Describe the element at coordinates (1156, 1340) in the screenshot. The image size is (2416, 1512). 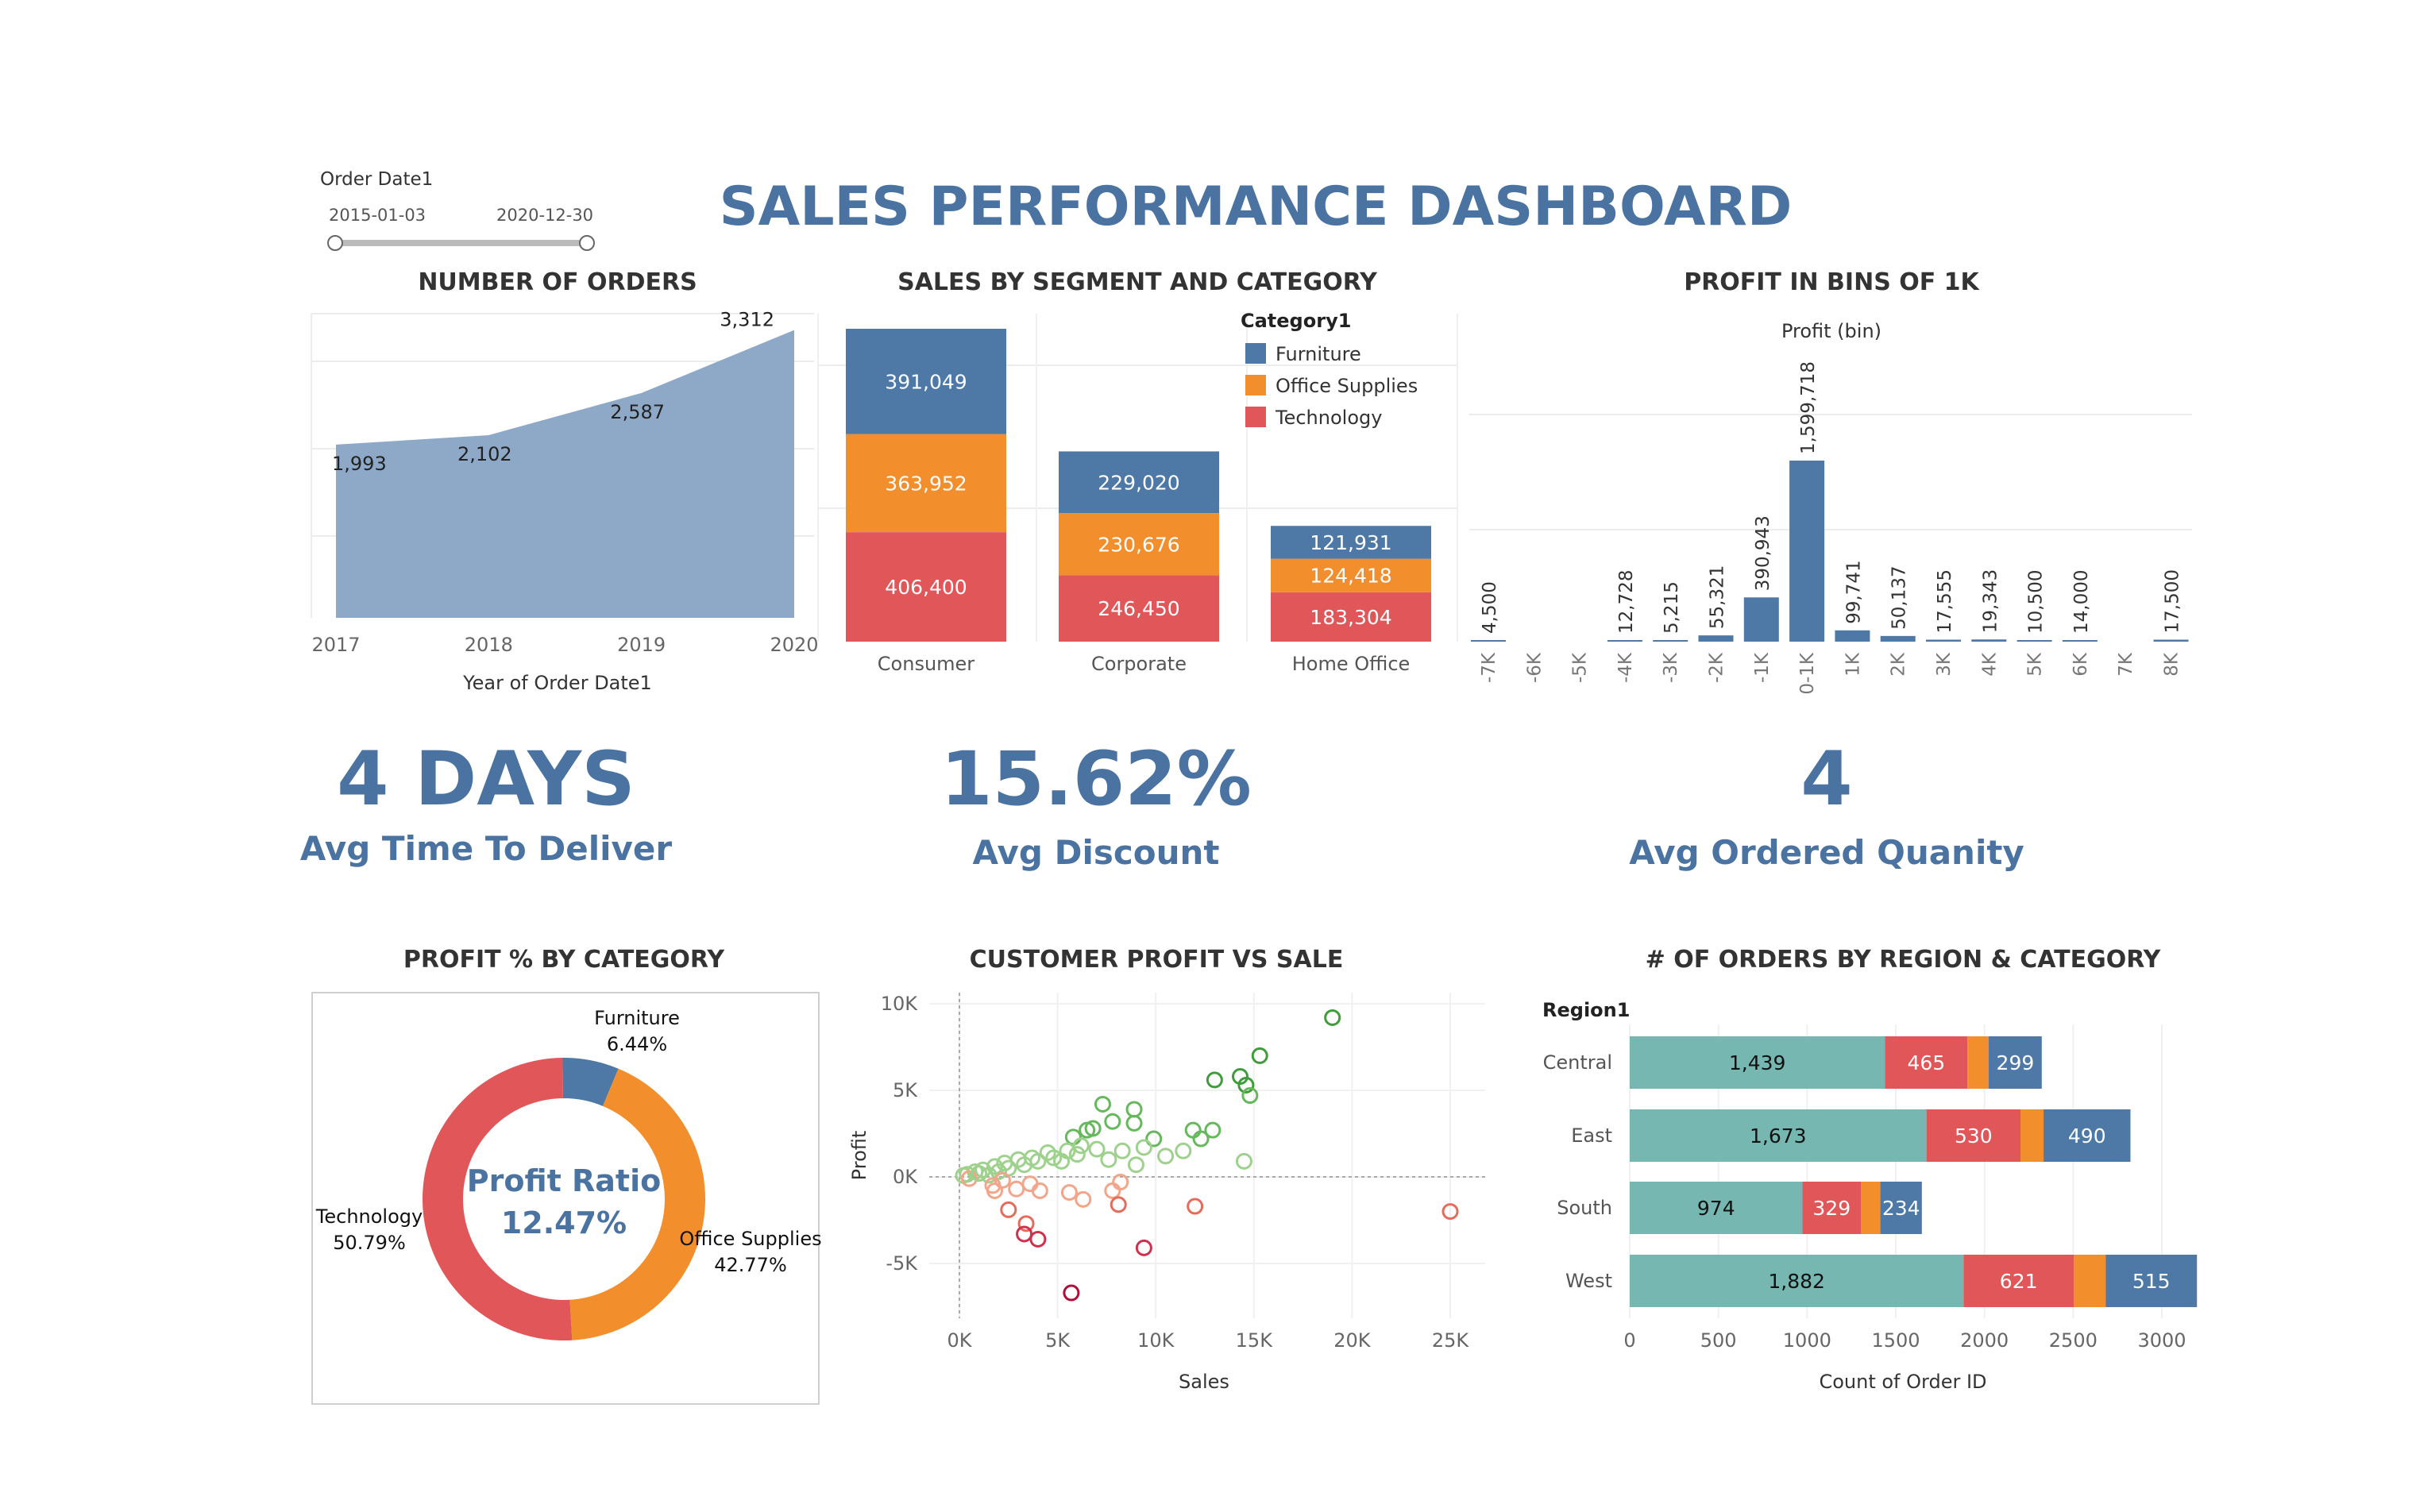
I see `scatter-x-tick: 10K` at that location.